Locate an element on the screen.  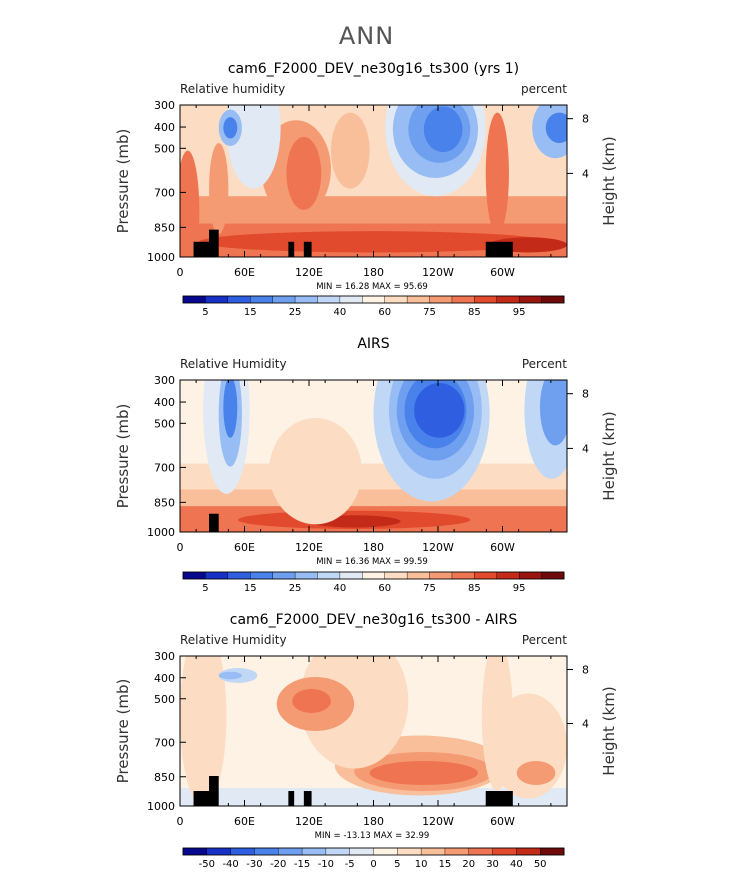
dry-bias-core is located at coordinates (230, 675).